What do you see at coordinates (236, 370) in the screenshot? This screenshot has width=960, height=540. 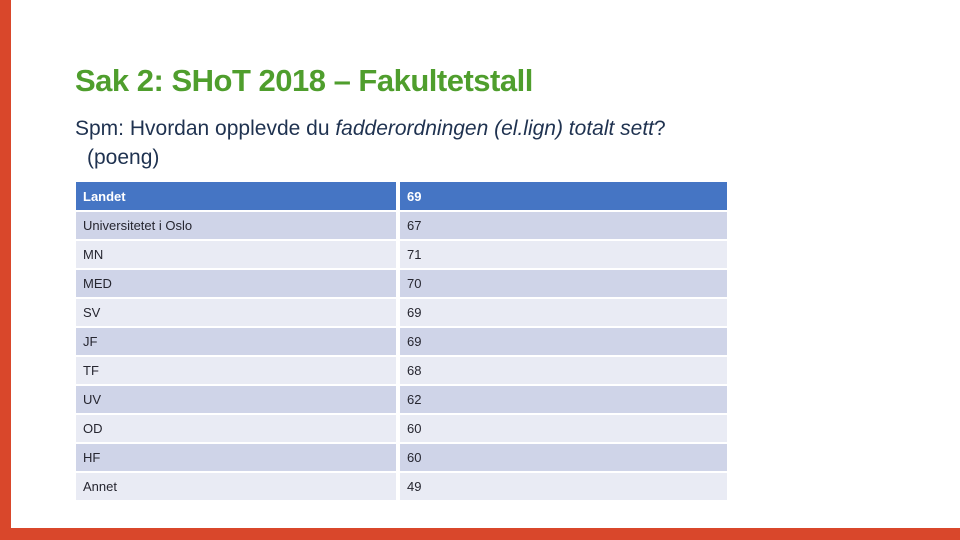 I see `row-label-cell: TF` at bounding box center [236, 370].